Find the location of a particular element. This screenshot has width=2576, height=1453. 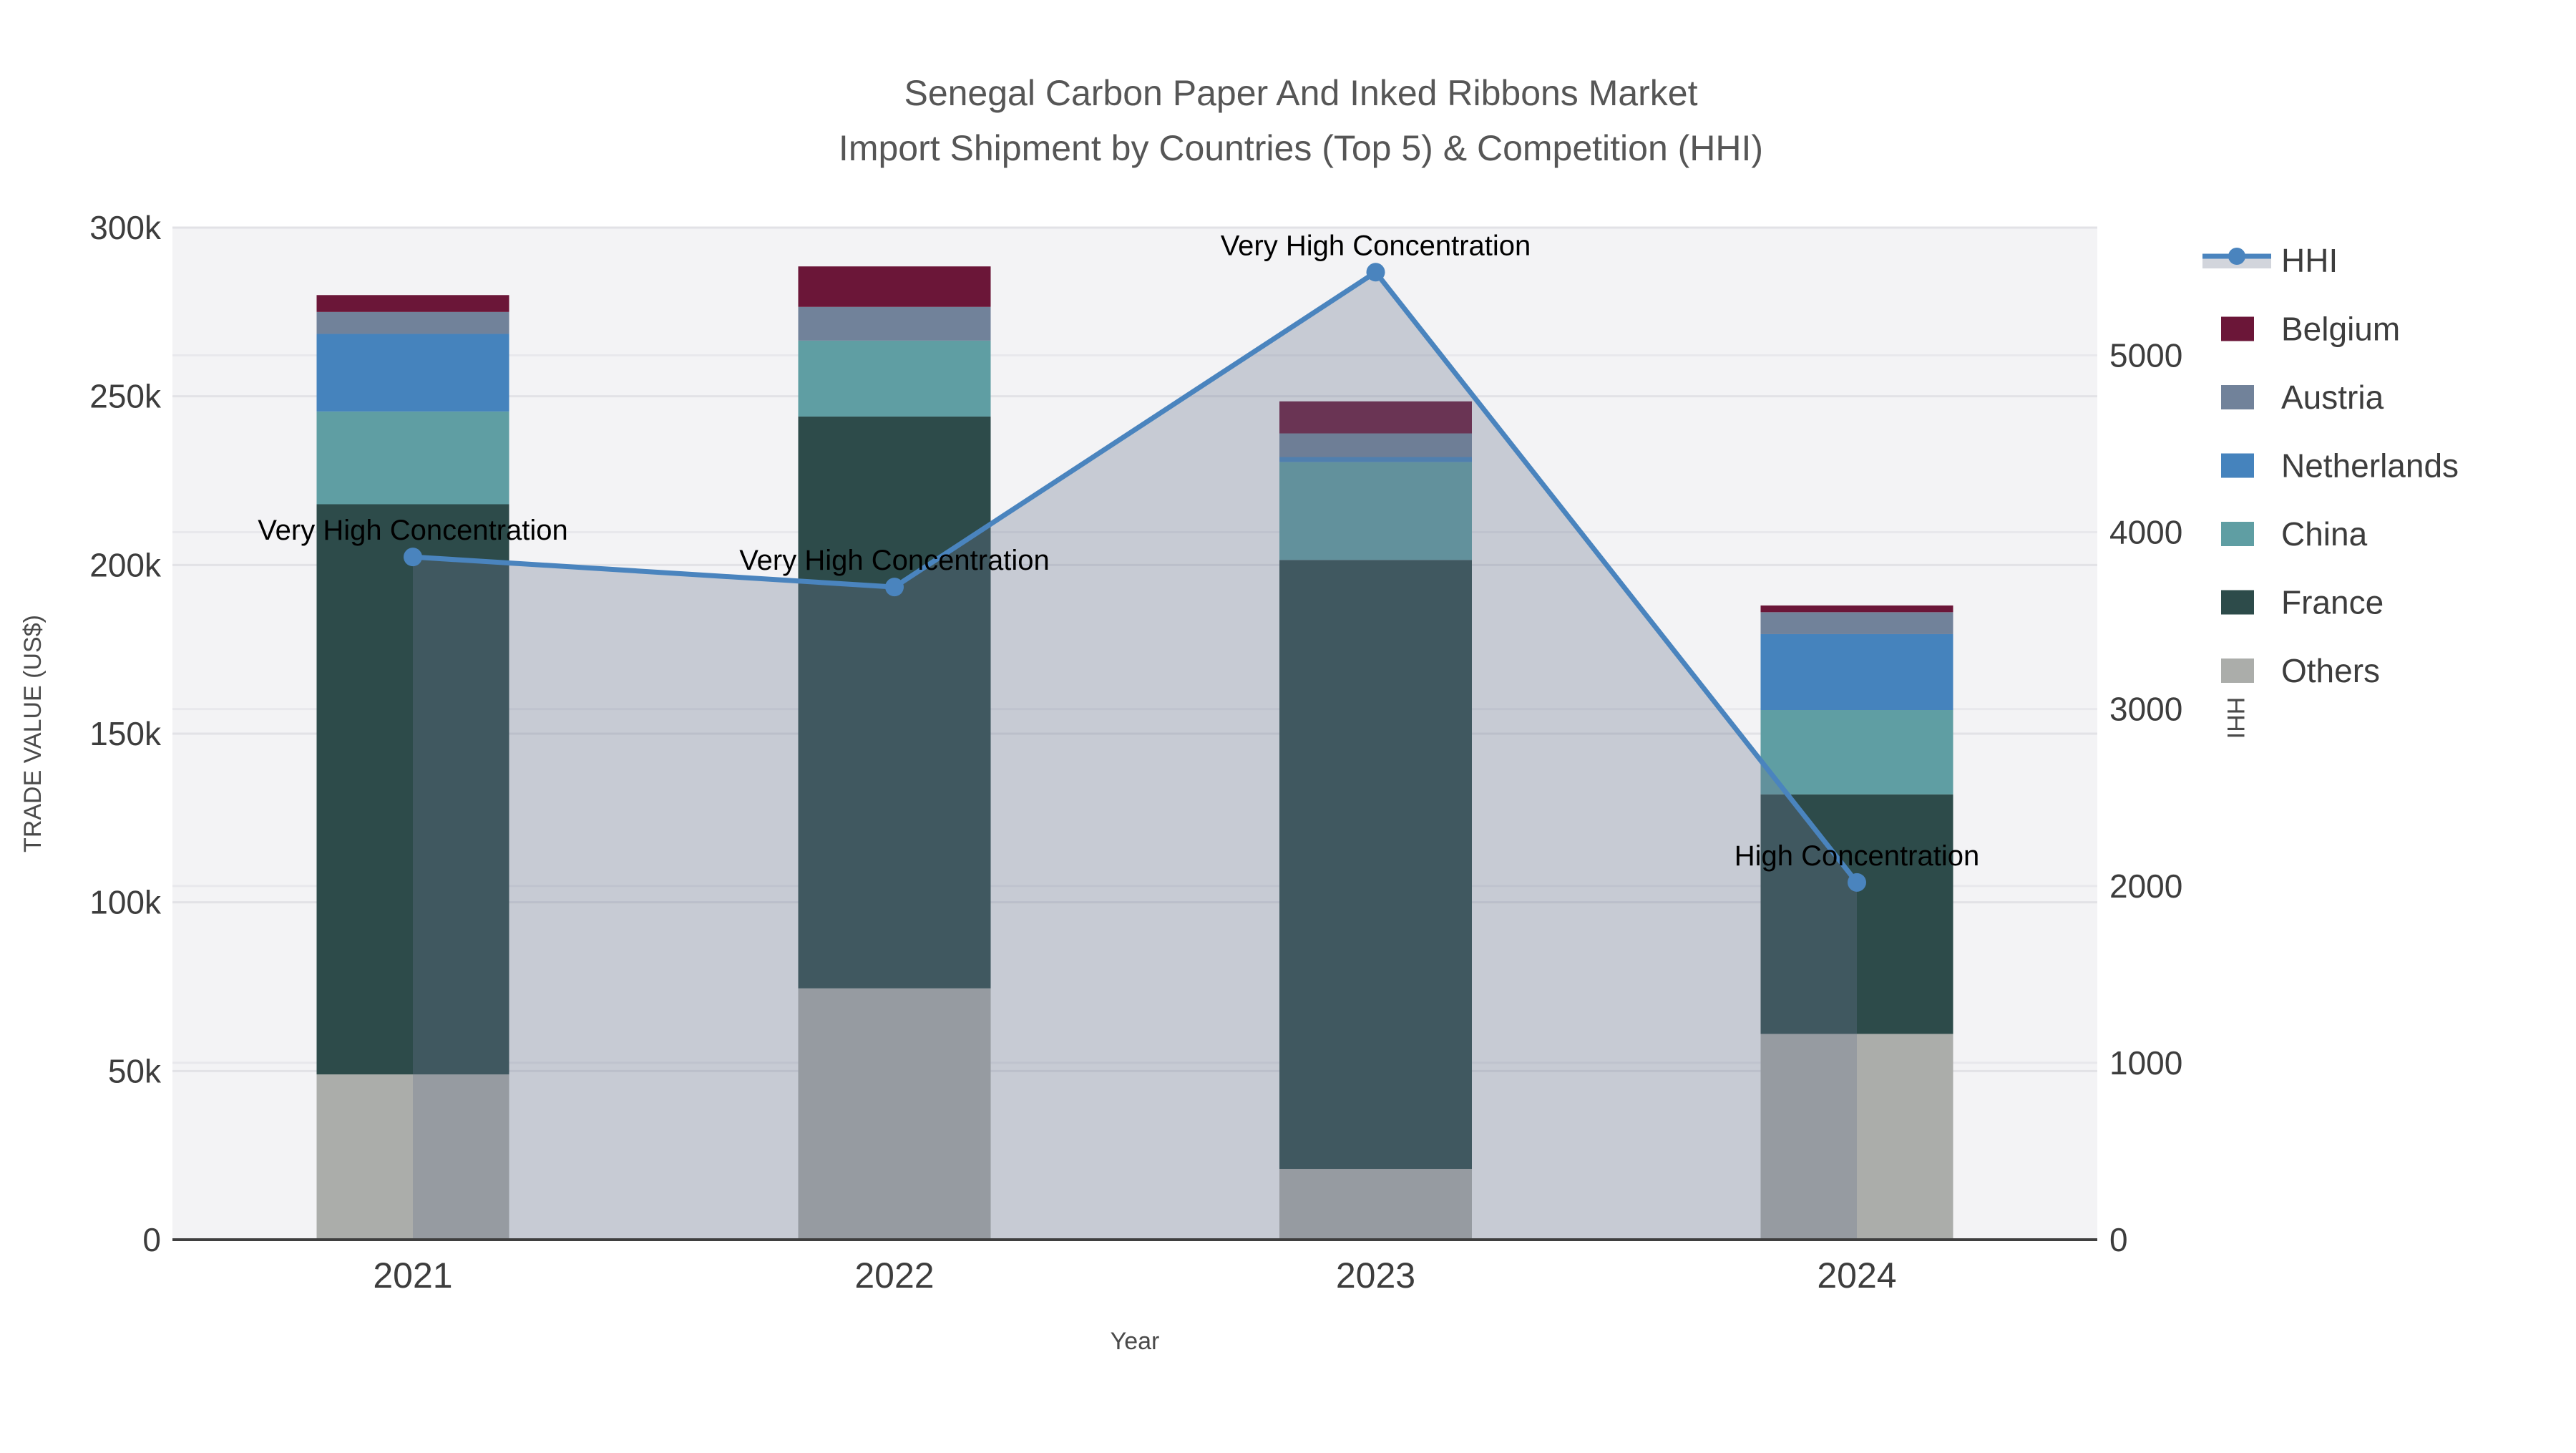

legend-item-france: France is located at coordinates (2302, 602).